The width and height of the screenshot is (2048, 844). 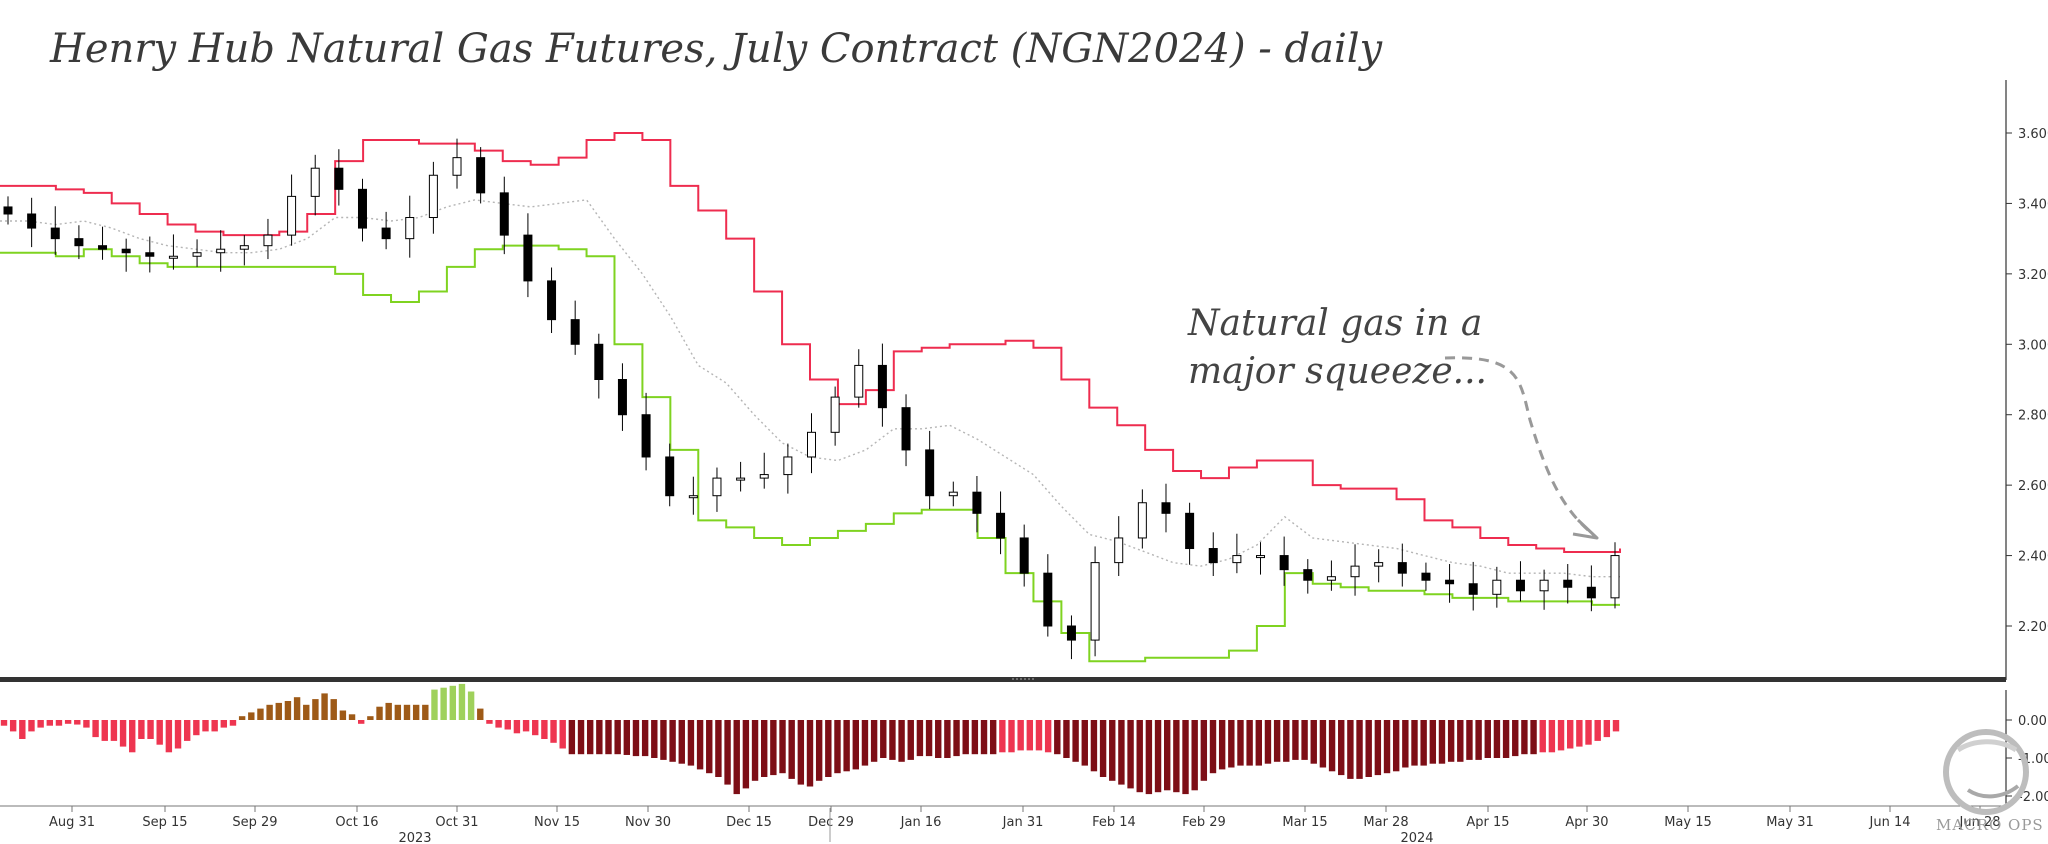 I want to click on y-tick-label: 2.400, so click(x=2033, y=557).